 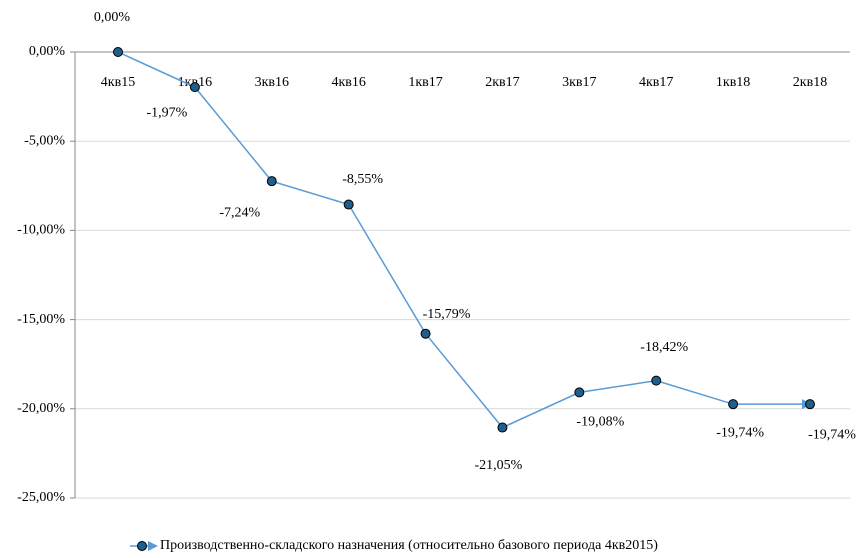 What do you see at coordinates (810, 82) in the screenshot?
I see `x-tick-label: 2кв18` at bounding box center [810, 82].